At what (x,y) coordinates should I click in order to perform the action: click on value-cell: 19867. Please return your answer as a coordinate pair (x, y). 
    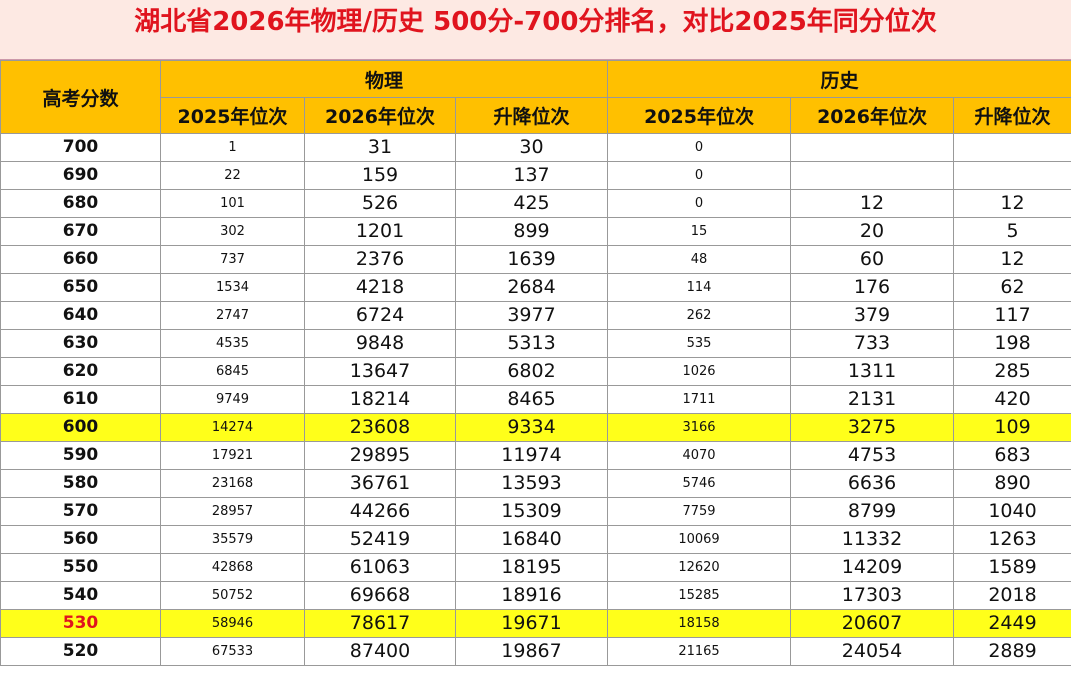
    Looking at the image, I should click on (531, 651).